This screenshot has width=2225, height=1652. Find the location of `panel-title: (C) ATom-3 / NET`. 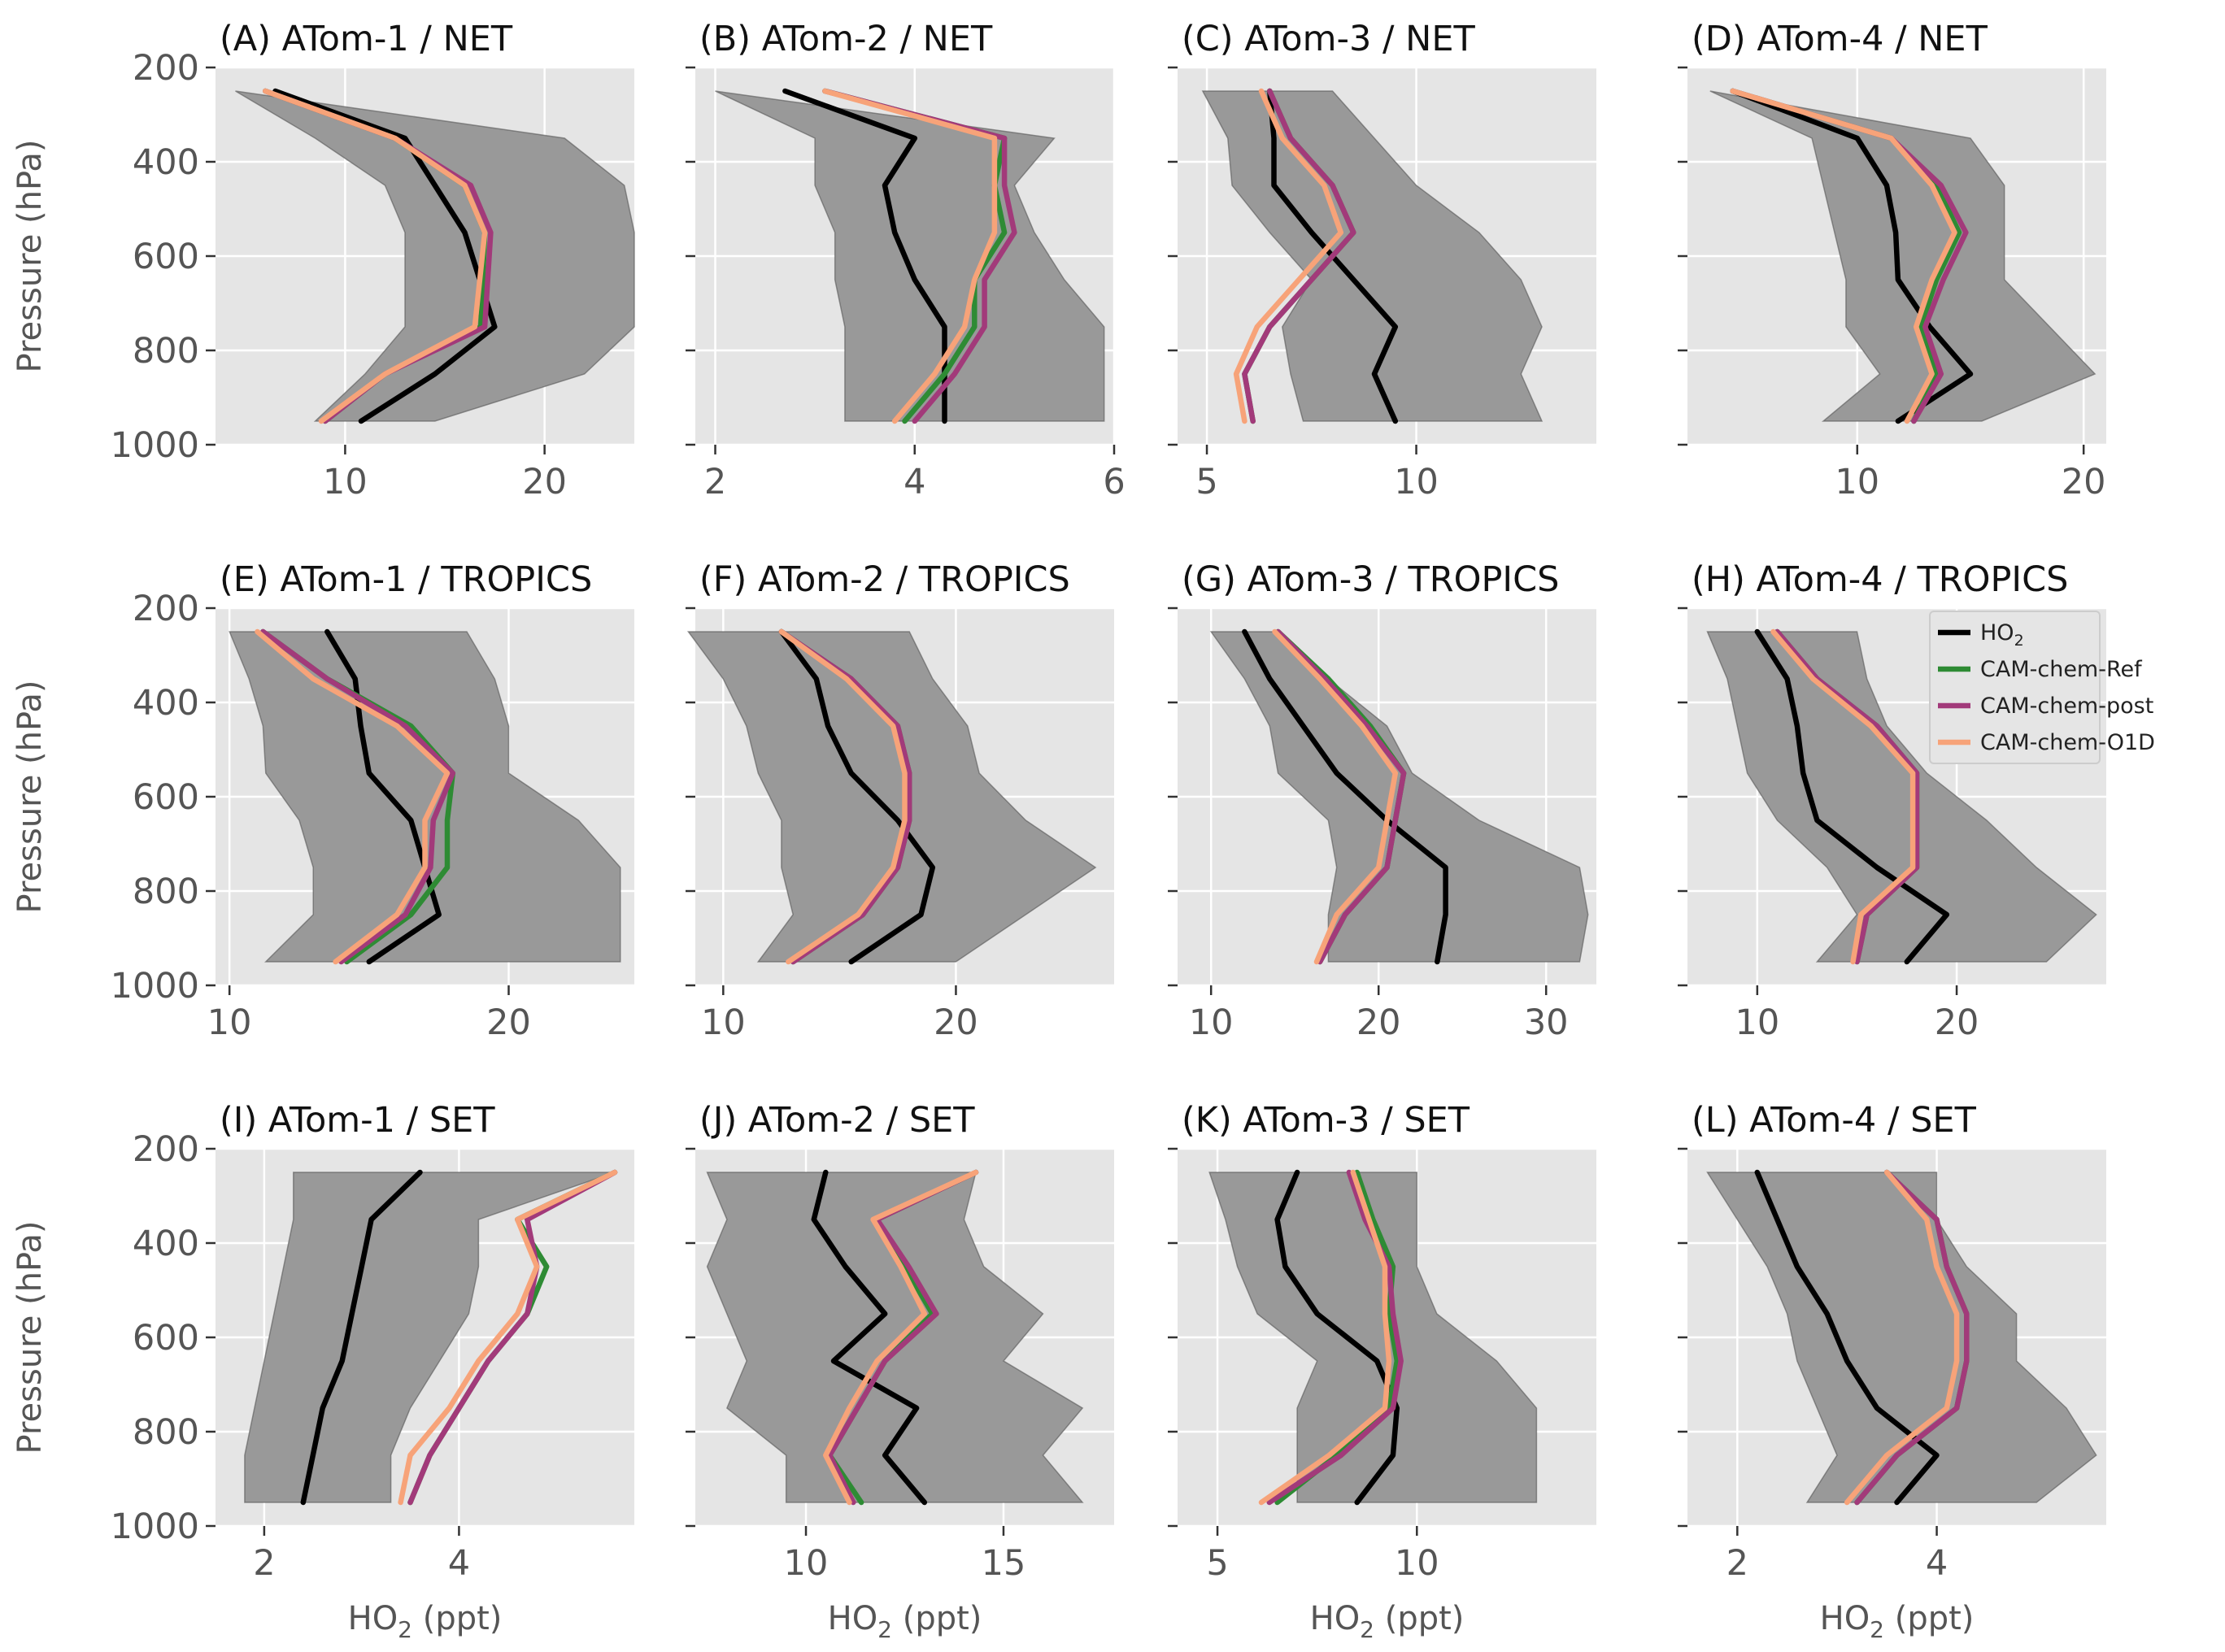

panel-title: (C) ATom-3 / NET is located at coordinates (1329, 39).